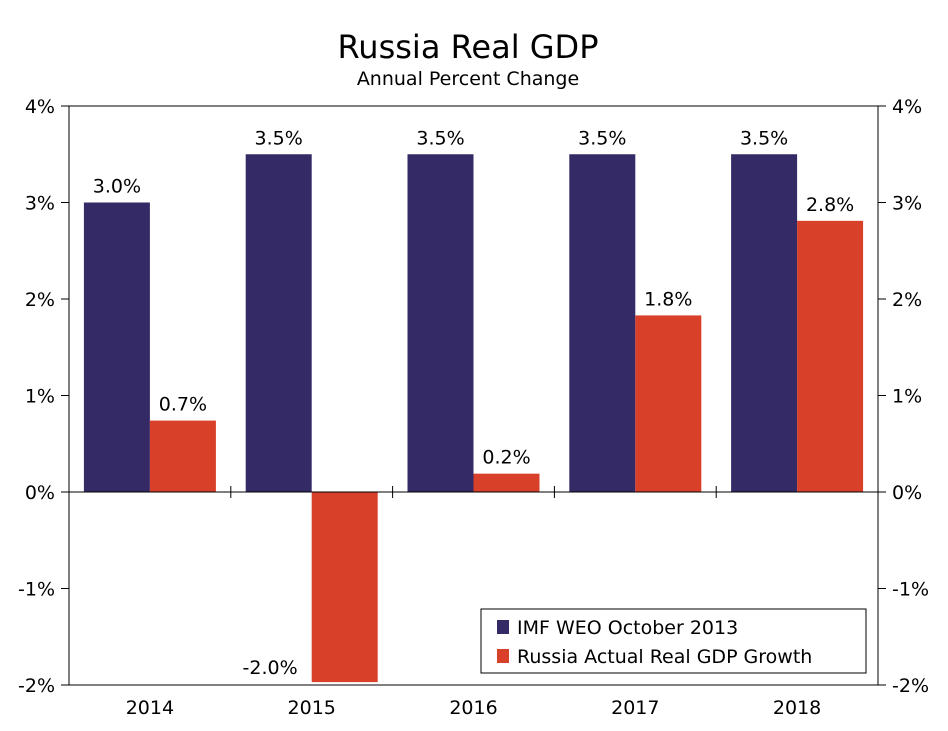 The width and height of the screenshot is (948, 731). What do you see at coordinates (830, 205) in the screenshot?
I see `data-label: 2.8%` at bounding box center [830, 205].